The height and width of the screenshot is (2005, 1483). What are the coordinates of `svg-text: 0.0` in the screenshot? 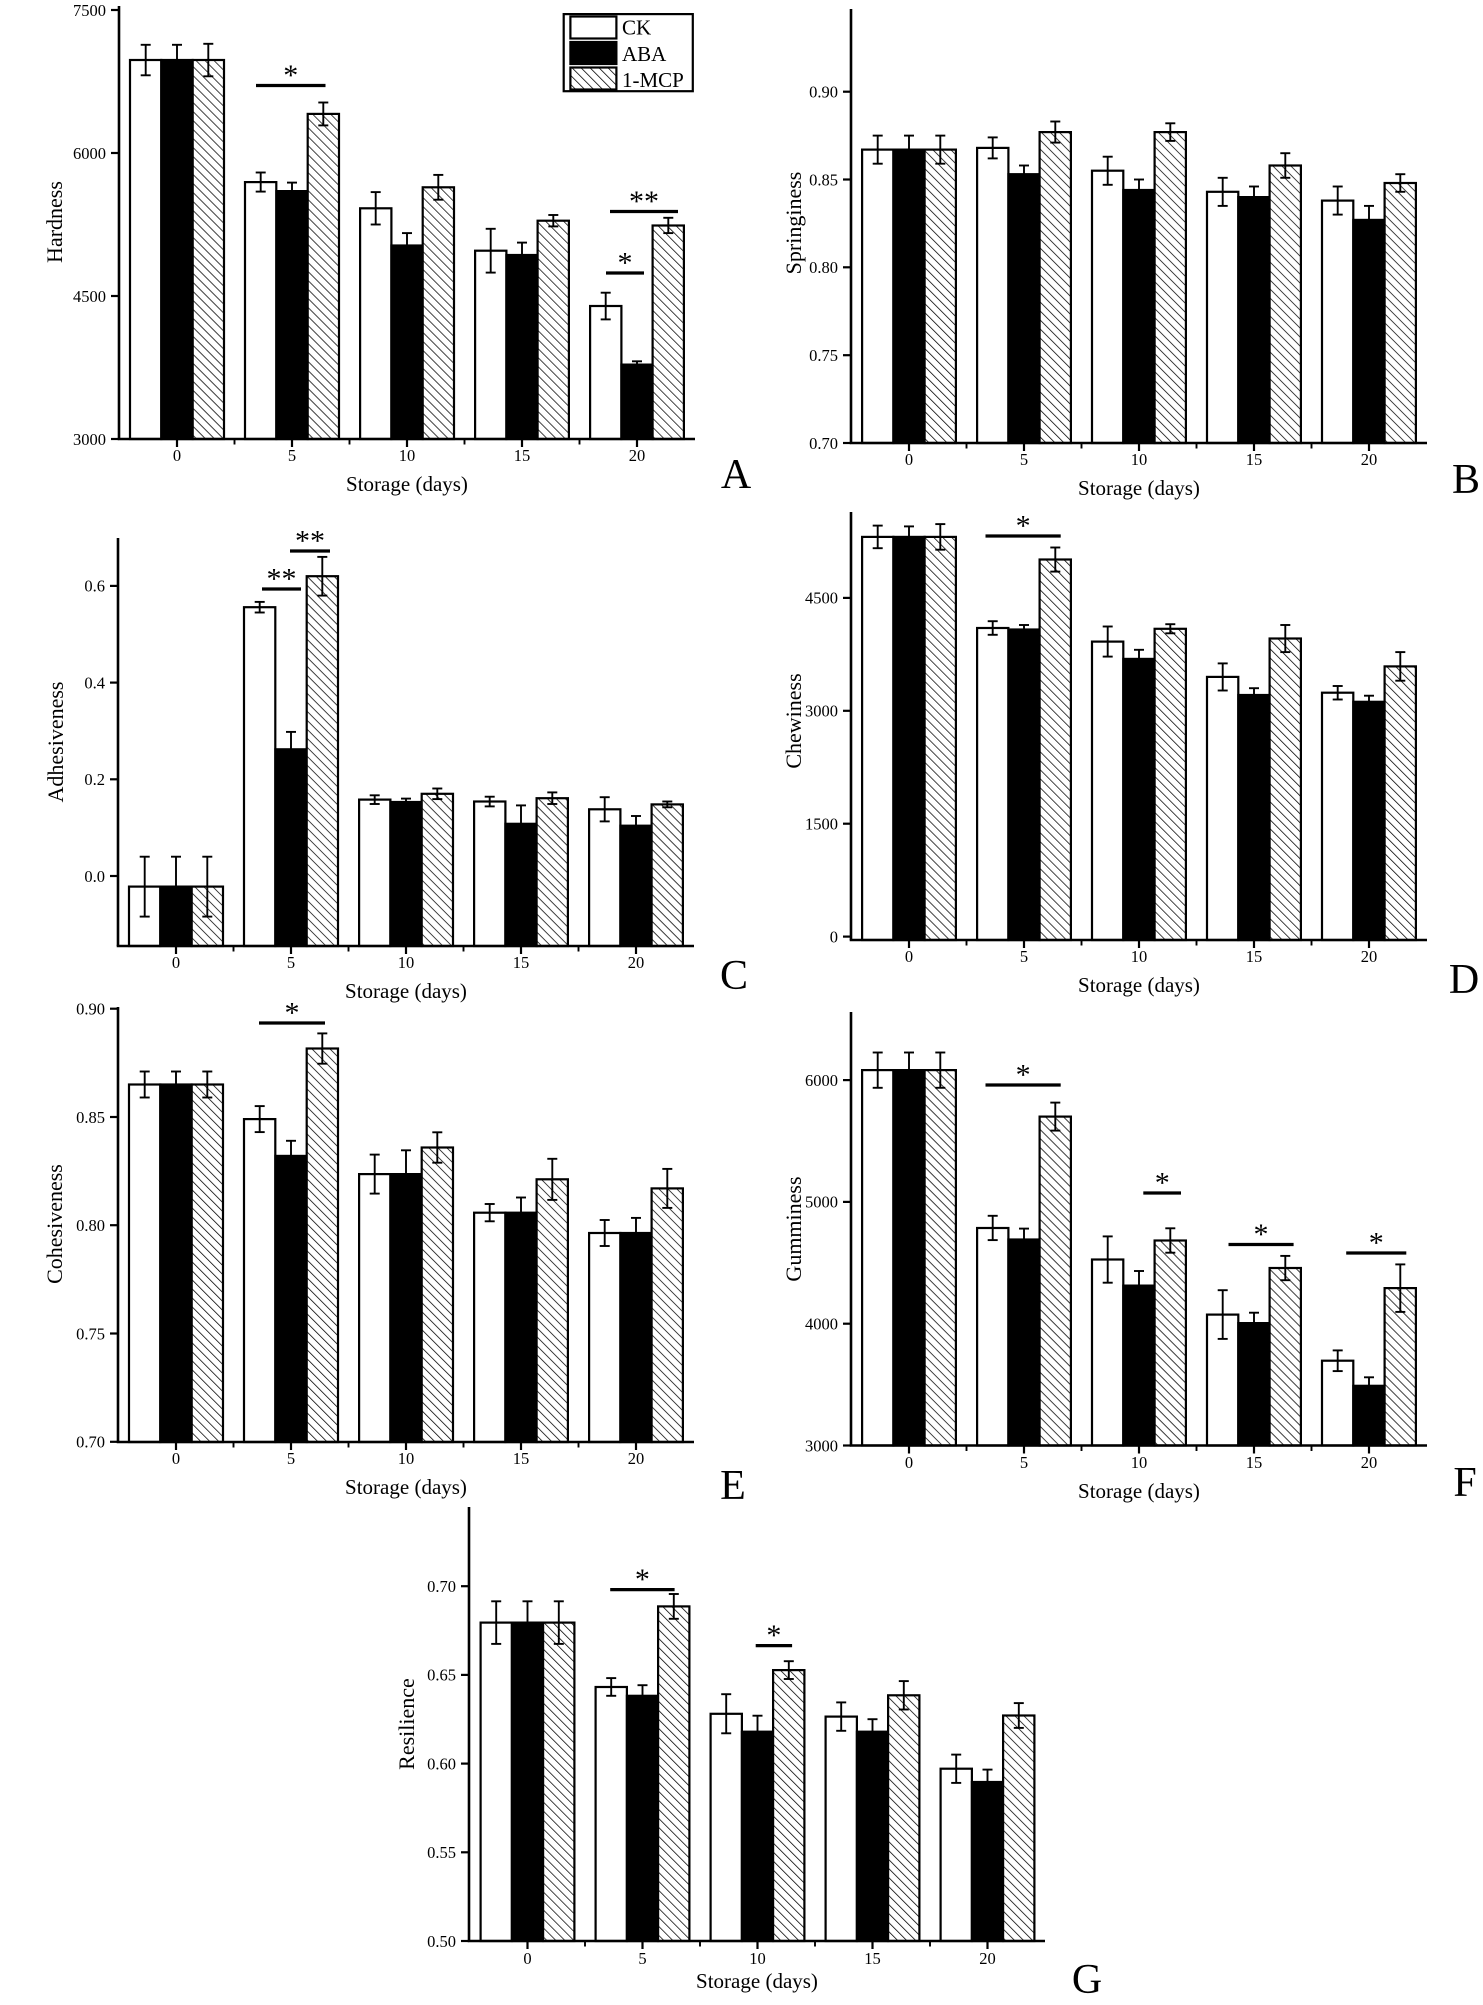 It's located at (94, 876).